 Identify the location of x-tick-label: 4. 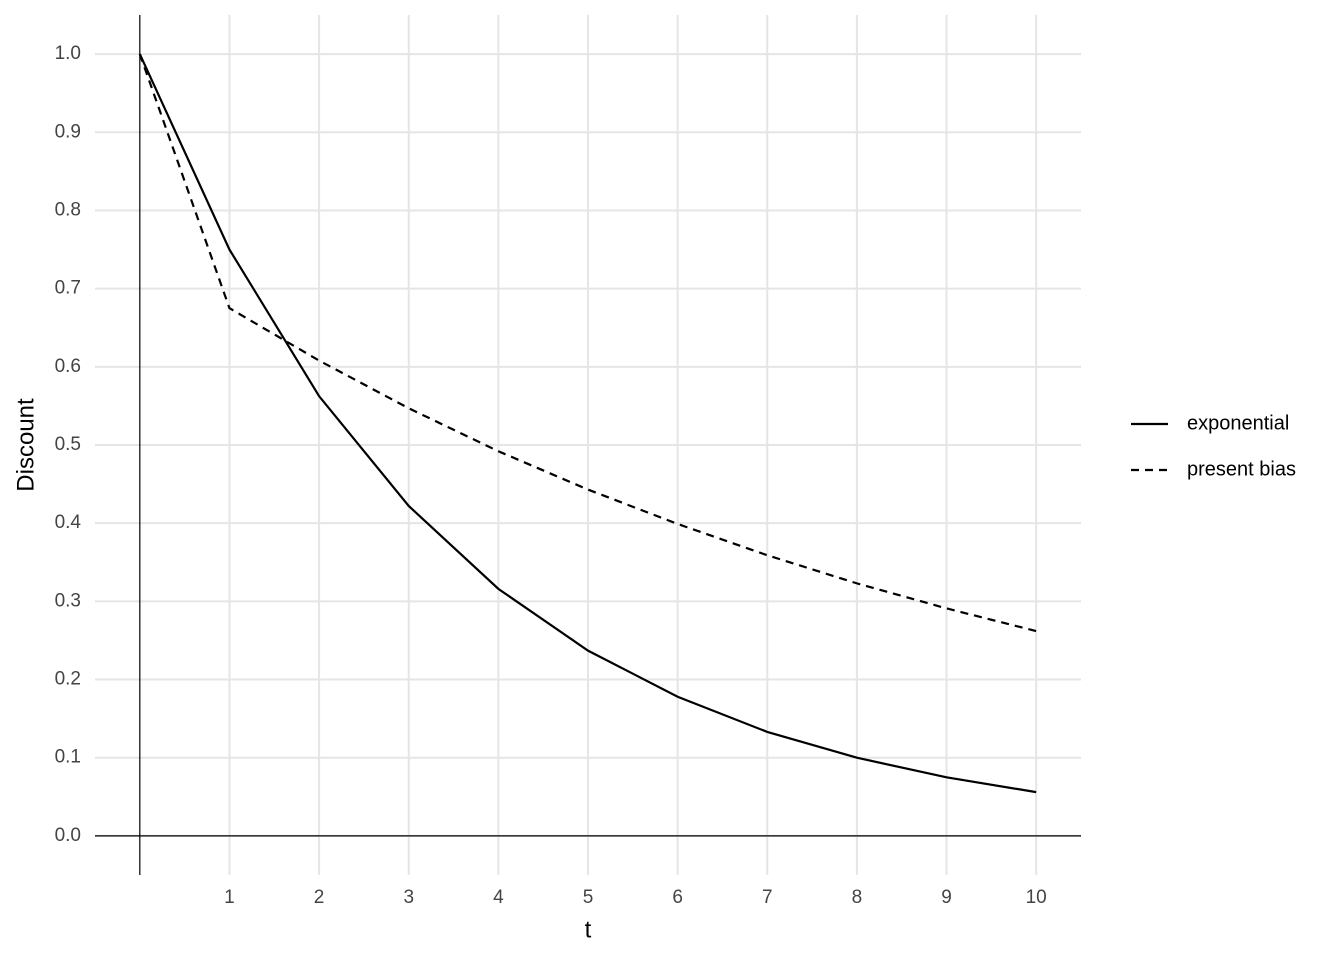
(498, 897).